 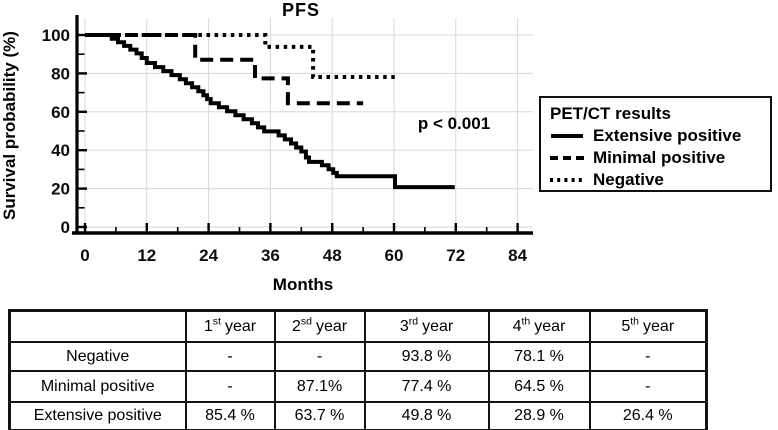 What do you see at coordinates (394, 255) in the screenshot?
I see `x-tick-label: 60` at bounding box center [394, 255].